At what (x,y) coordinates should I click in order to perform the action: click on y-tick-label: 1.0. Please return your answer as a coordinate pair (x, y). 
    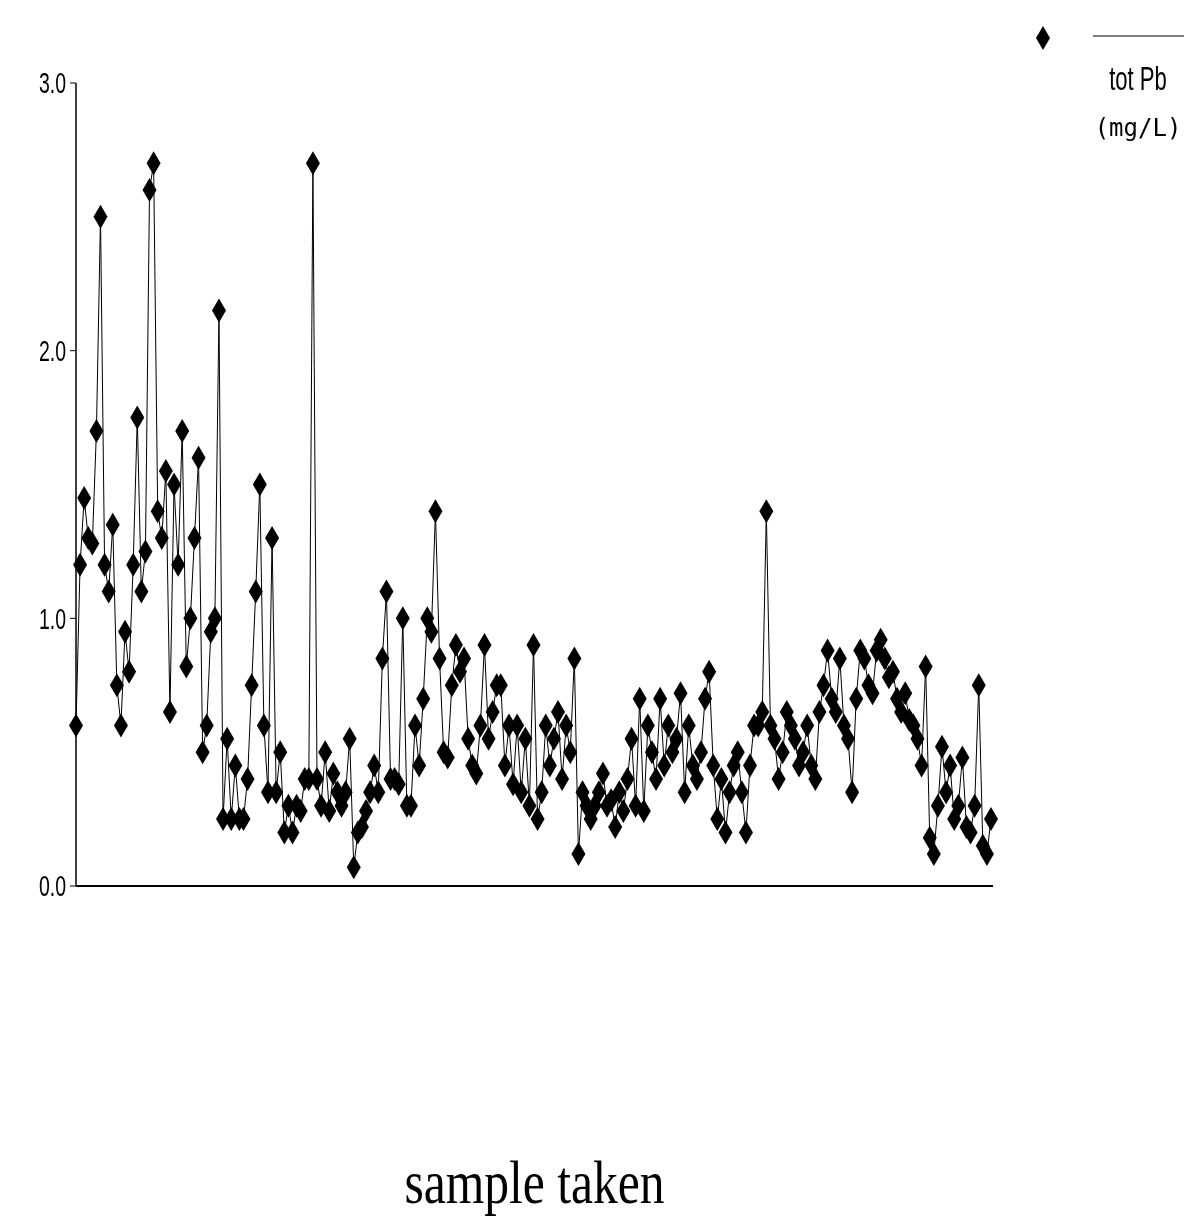
    Looking at the image, I should click on (52, 618).